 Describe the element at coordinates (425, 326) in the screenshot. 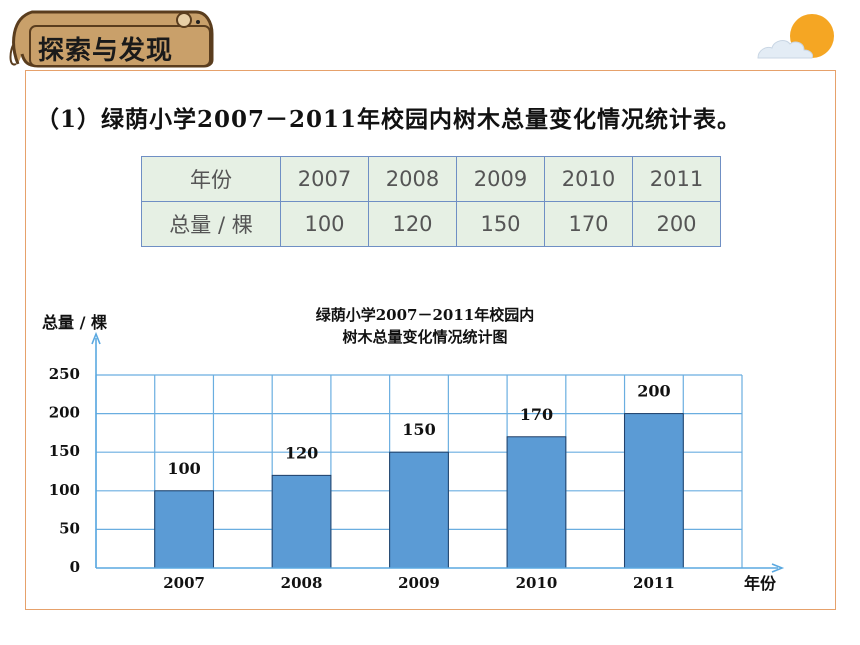

I see `chart-title: 绿荫小学2007－2011年校园内 树木总量变化情况统计图` at that location.